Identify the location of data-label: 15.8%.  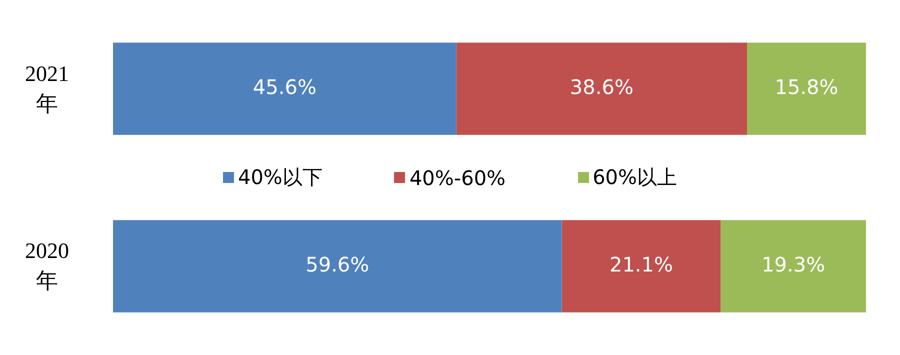
(806, 86).